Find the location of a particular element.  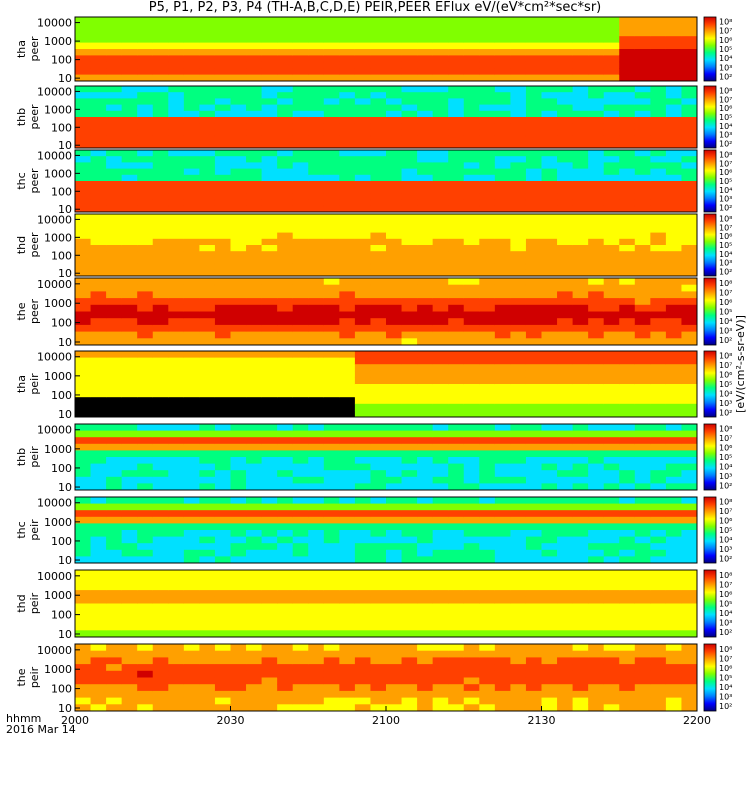

y-tick-label: 10 is located at coordinates (65, 414).